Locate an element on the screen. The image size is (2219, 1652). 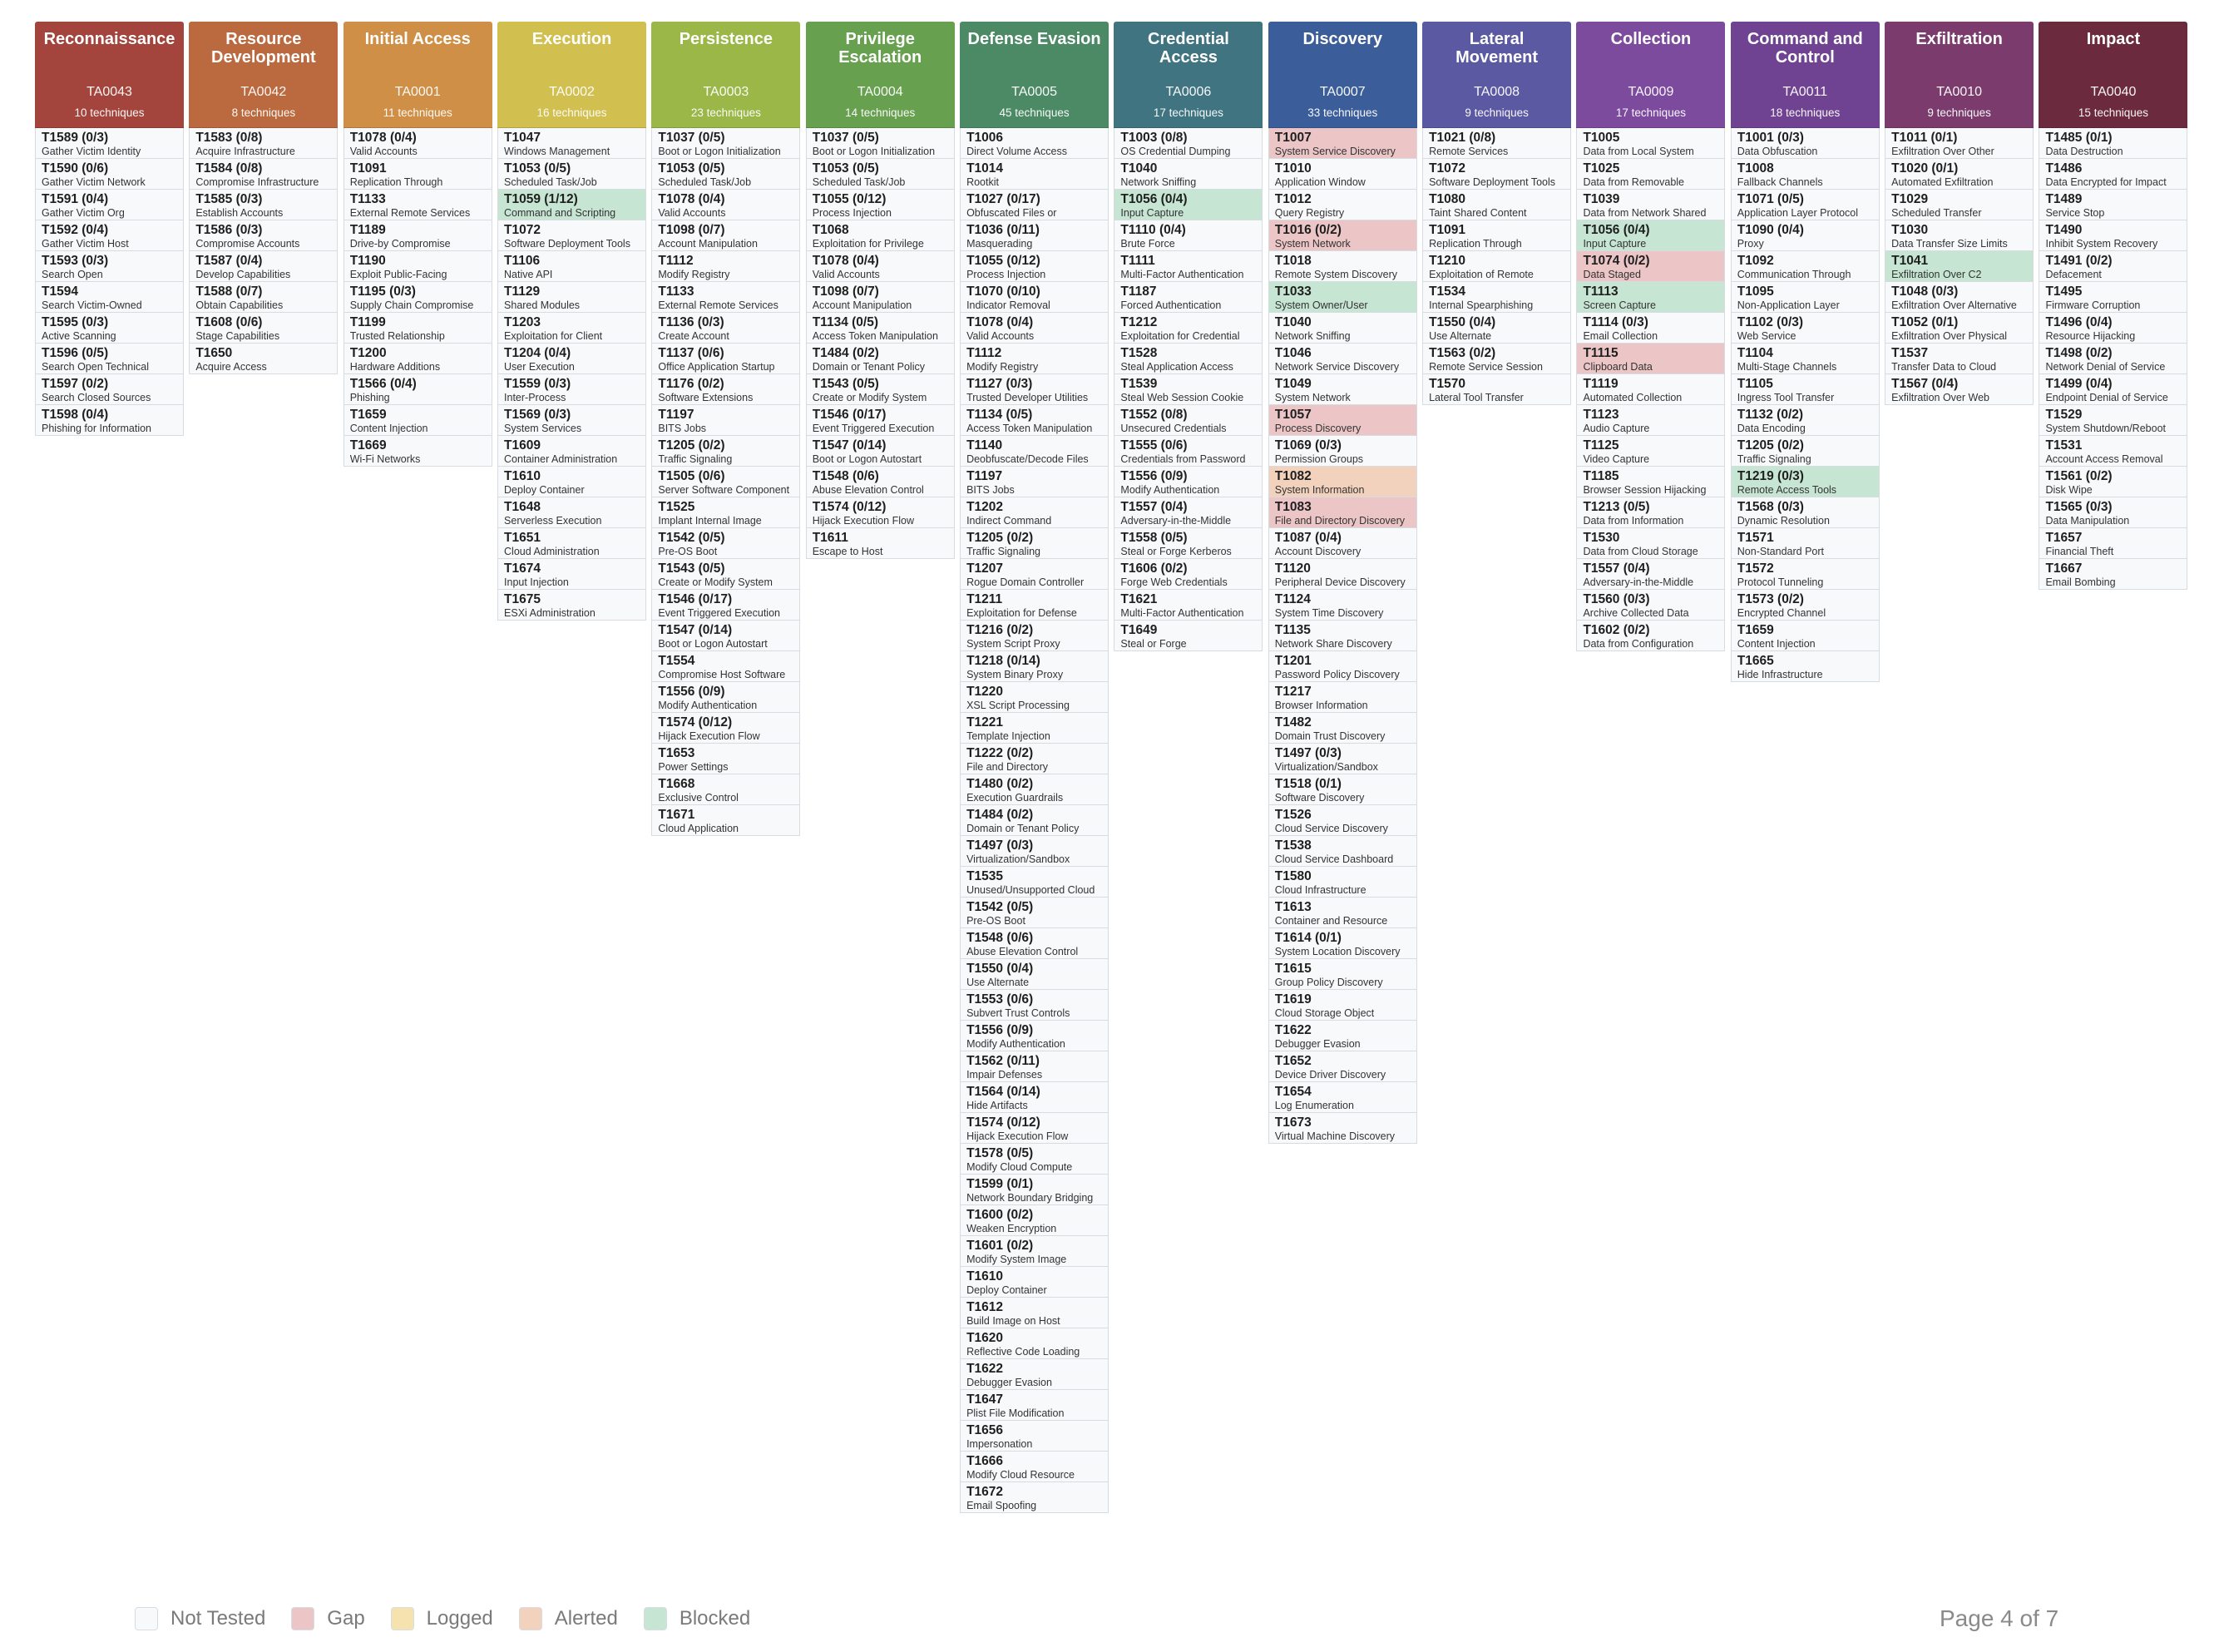
technique-cell: T1176 (0/2) Software Extensions is located at coordinates (726, 389).